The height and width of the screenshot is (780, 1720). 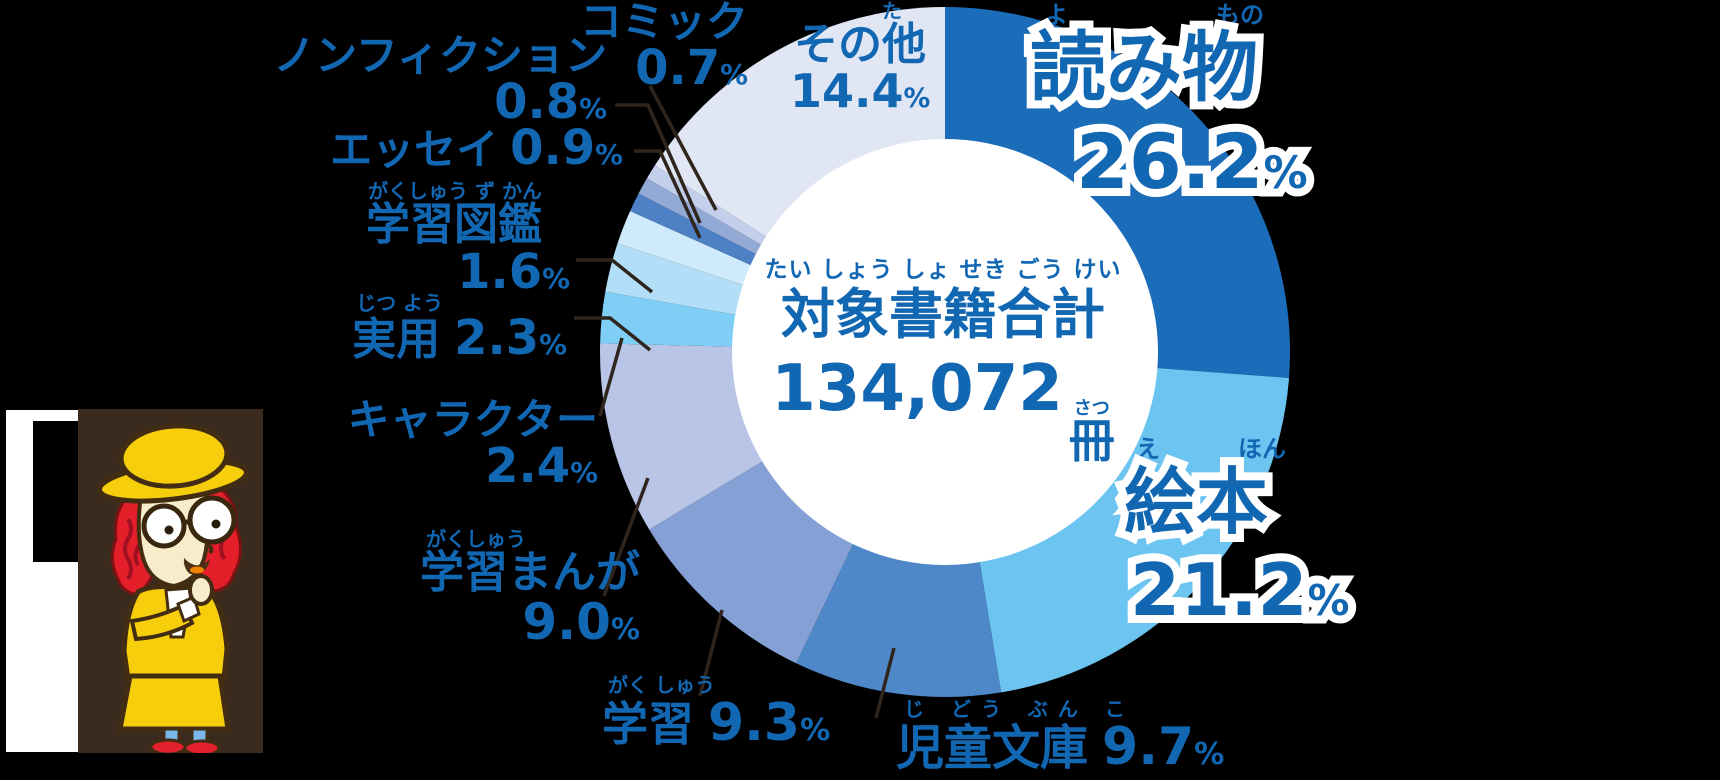 What do you see at coordinates (683, 148) in the screenshot?
I see `leader-line-comic` at bounding box center [683, 148].